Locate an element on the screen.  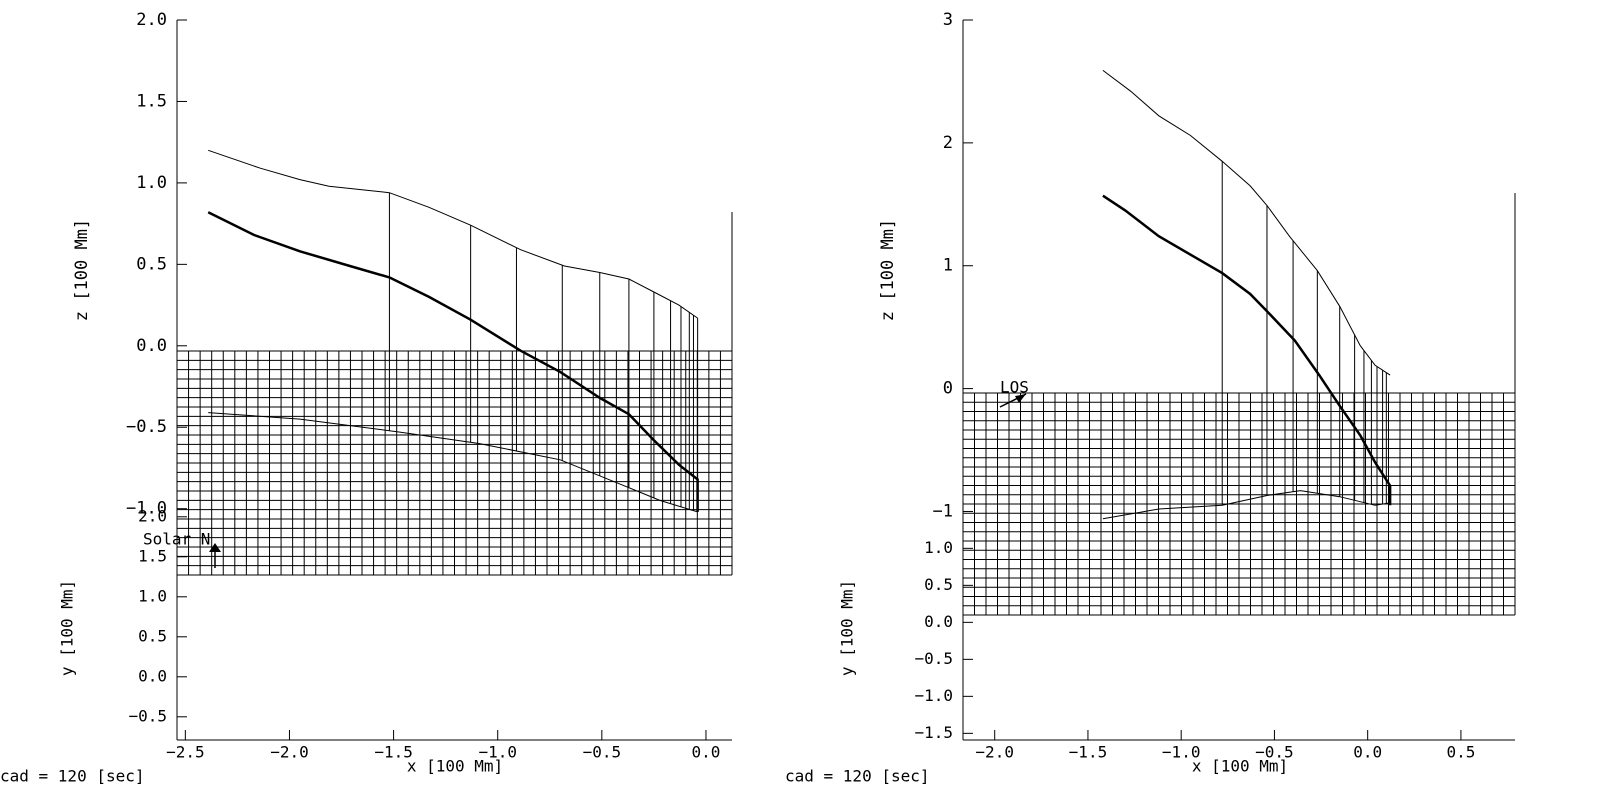
z-tick-label: −0.5 is located at coordinates (146, 427).